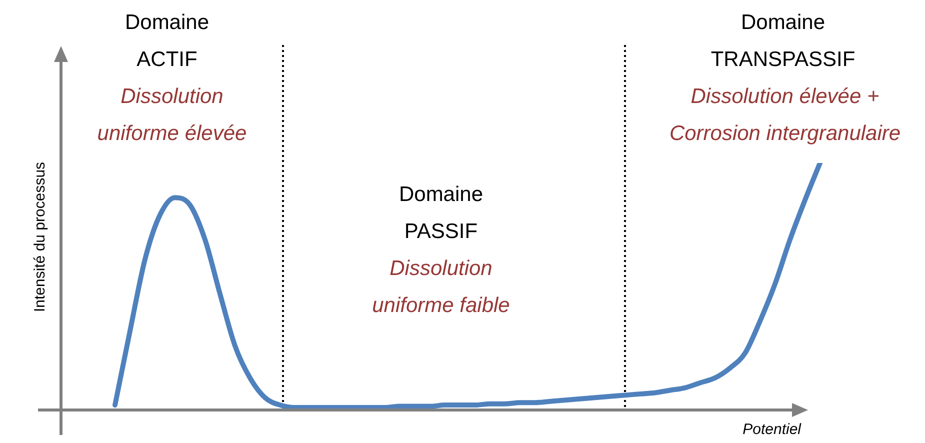  I want to click on y-axis-title: Intensité du processus, so click(40, 237).